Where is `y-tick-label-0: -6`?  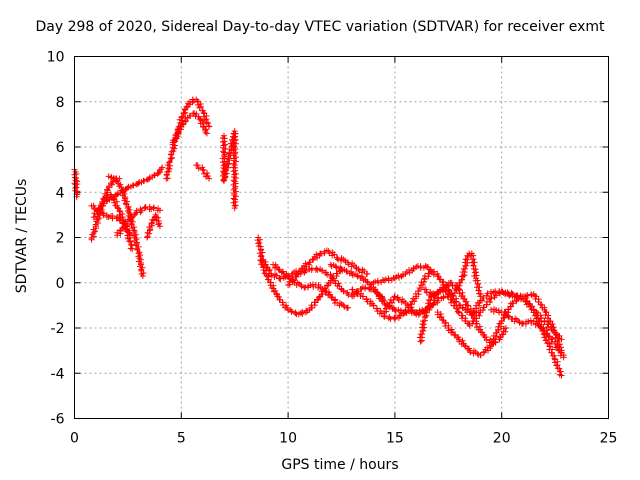
y-tick-label-0: -6 is located at coordinates (58, 420).